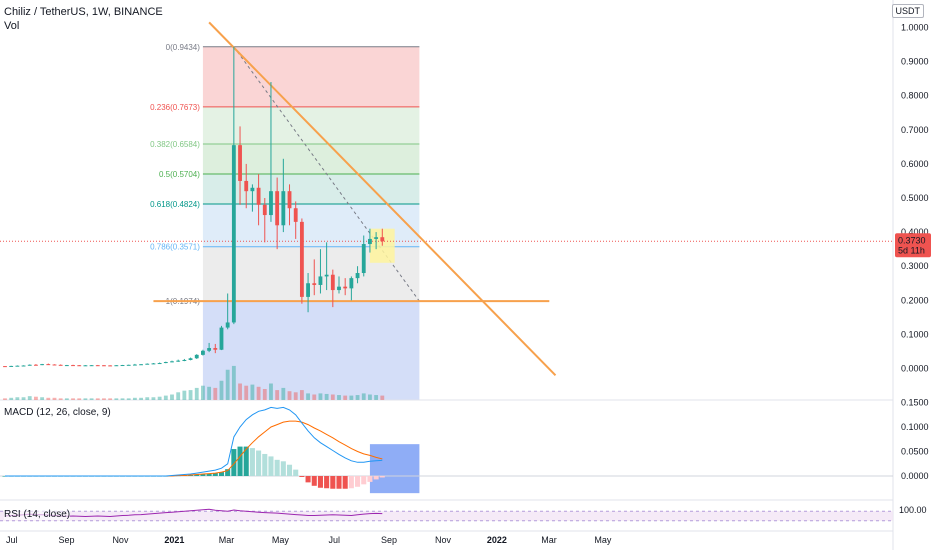  I want to click on currency-selector: USDT, so click(907, 11).